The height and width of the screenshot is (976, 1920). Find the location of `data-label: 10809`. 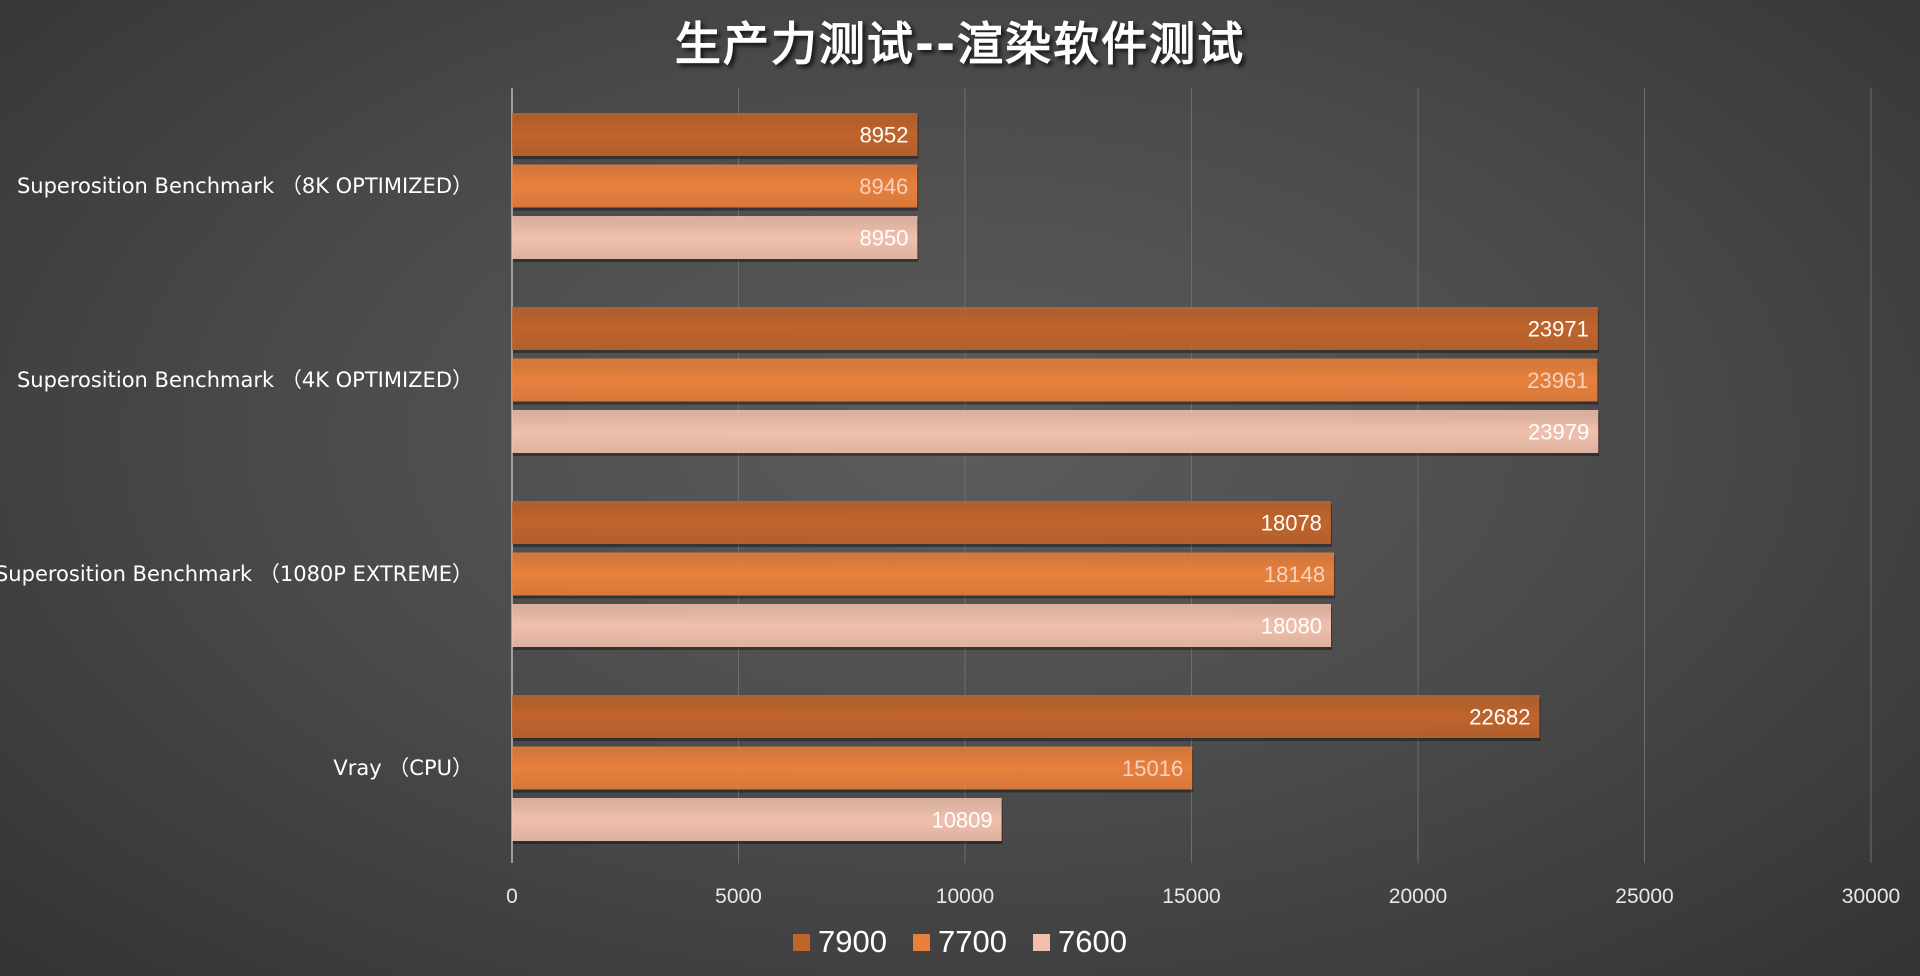

data-label: 10809 is located at coordinates (961, 820).